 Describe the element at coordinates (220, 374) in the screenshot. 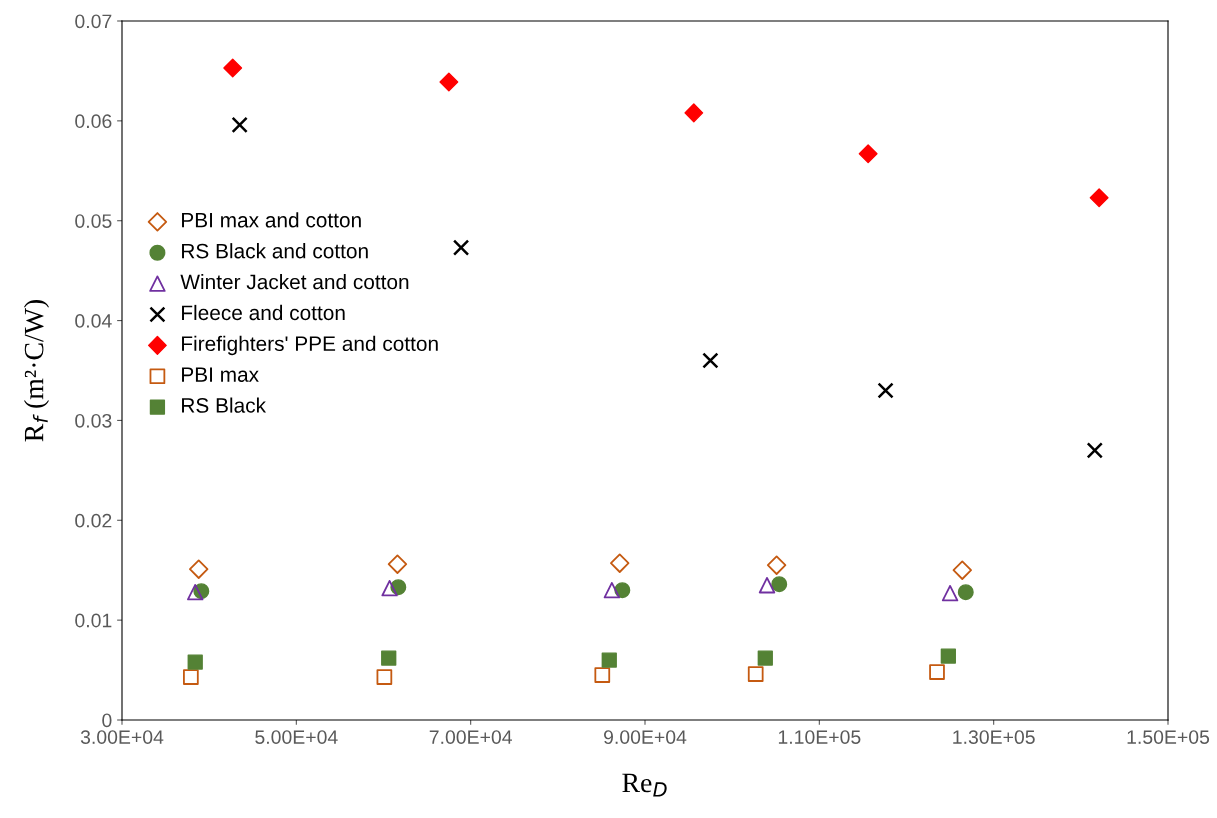

I see `legend-label: PBI max` at that location.